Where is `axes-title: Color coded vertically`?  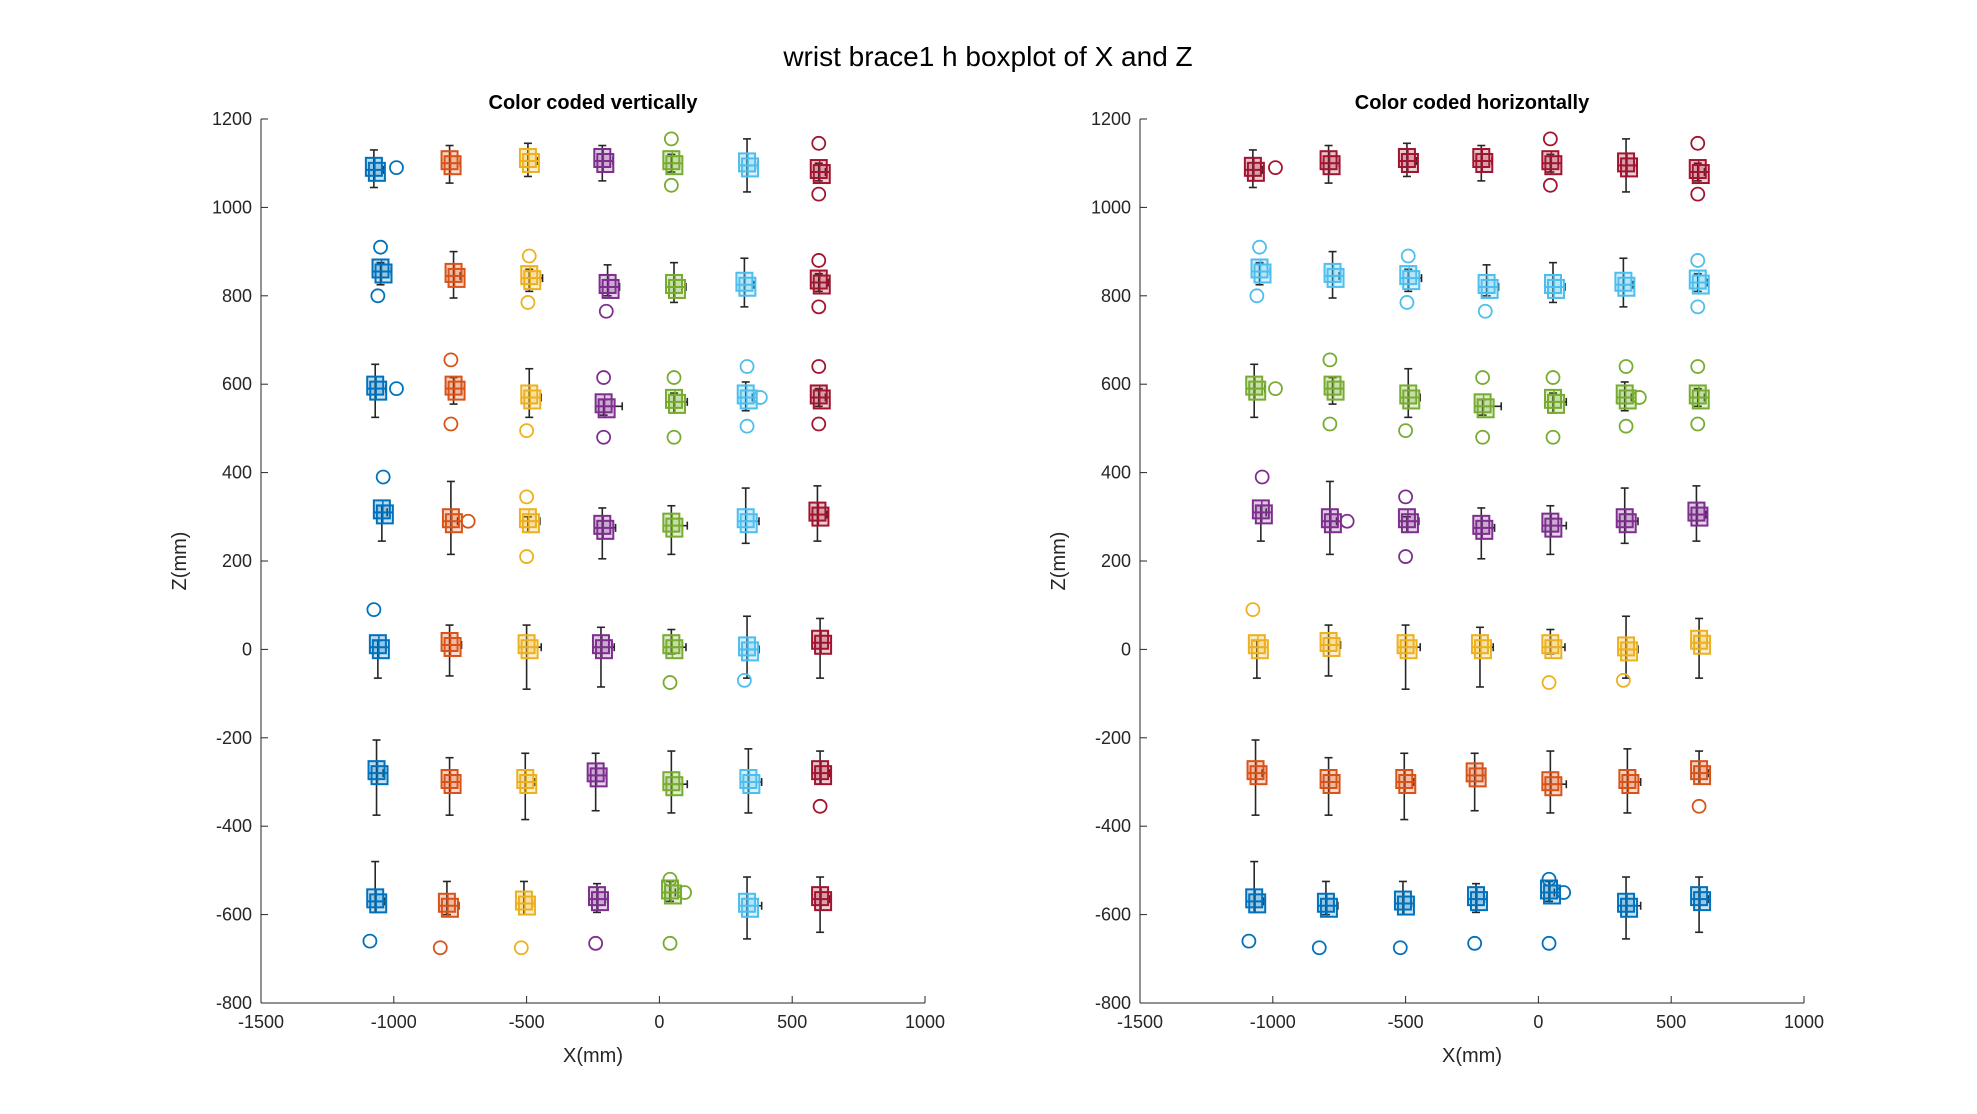 axes-title: Color coded vertically is located at coordinates (594, 103).